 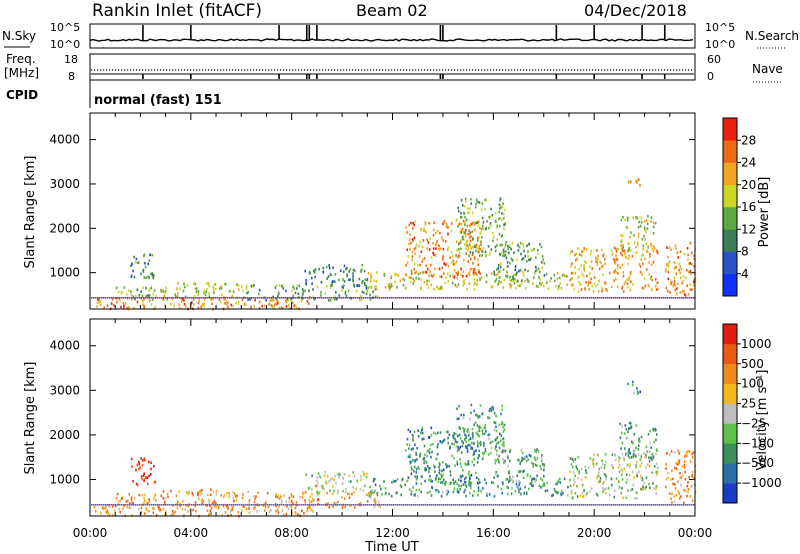 What do you see at coordinates (761, 483) in the screenshot?
I see `colorbar-tick-label: −1000` at bounding box center [761, 483].